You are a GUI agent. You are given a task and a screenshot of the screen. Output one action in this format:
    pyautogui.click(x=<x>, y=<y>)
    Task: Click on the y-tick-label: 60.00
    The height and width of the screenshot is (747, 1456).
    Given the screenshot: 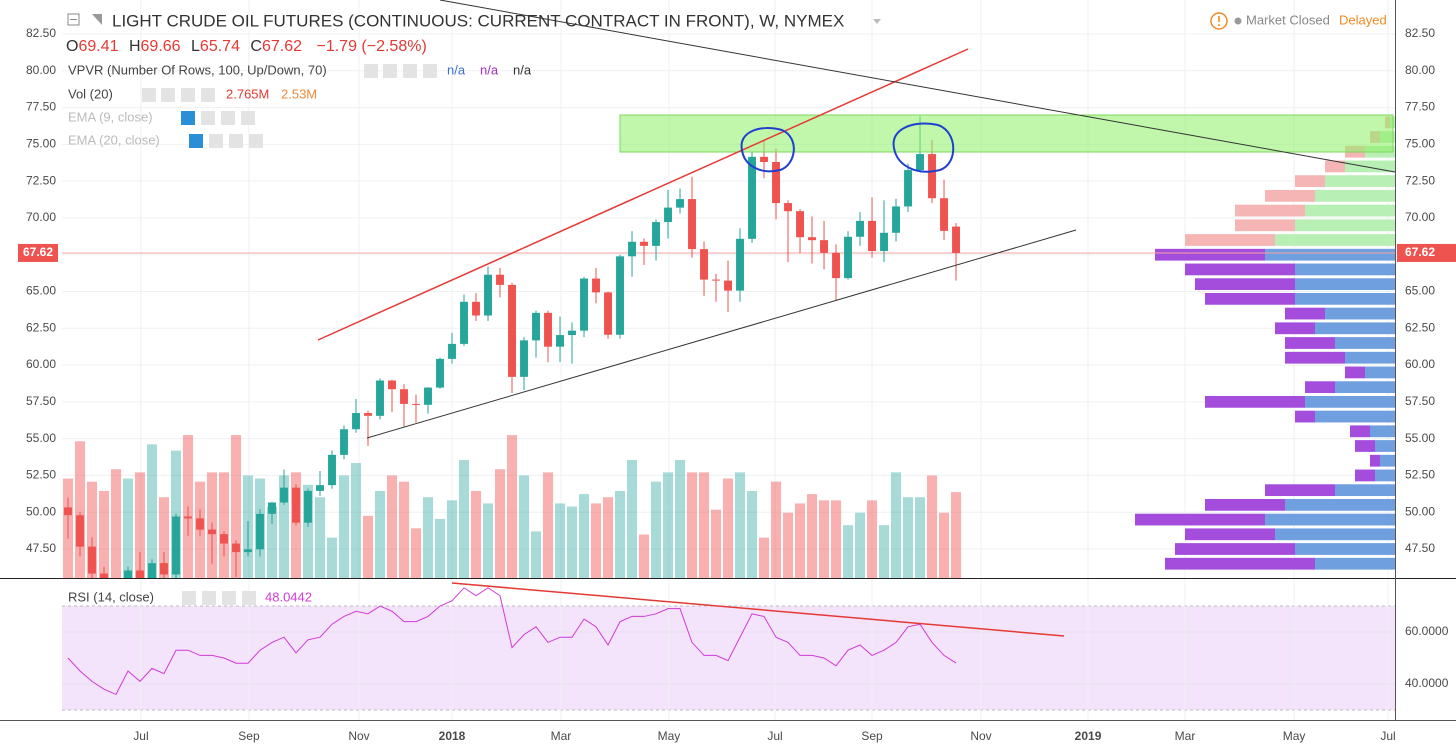 What is the action you would take?
    pyautogui.click(x=1420, y=364)
    